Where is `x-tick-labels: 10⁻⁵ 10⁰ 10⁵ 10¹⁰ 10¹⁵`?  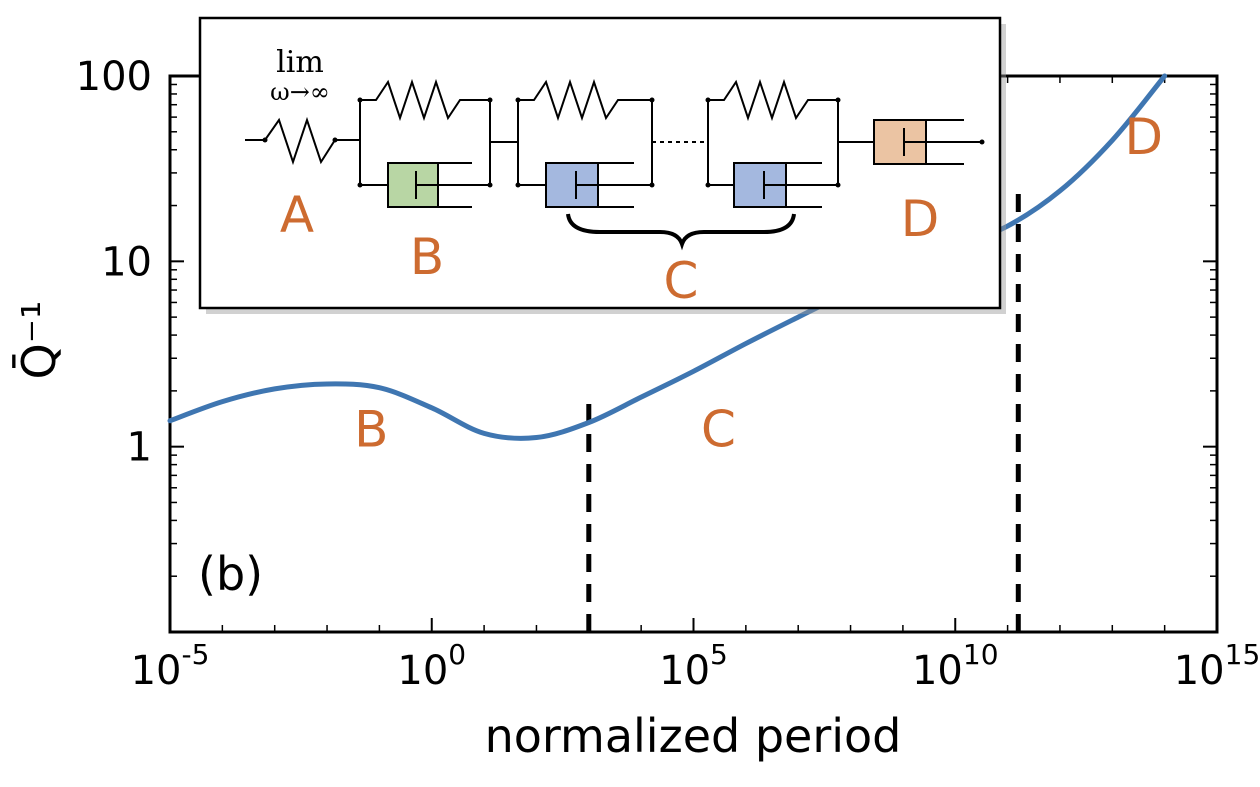
x-tick-labels: 10⁻⁵ 10⁰ 10⁵ 10¹⁰ 10¹⁵ is located at coordinates (695, 666).